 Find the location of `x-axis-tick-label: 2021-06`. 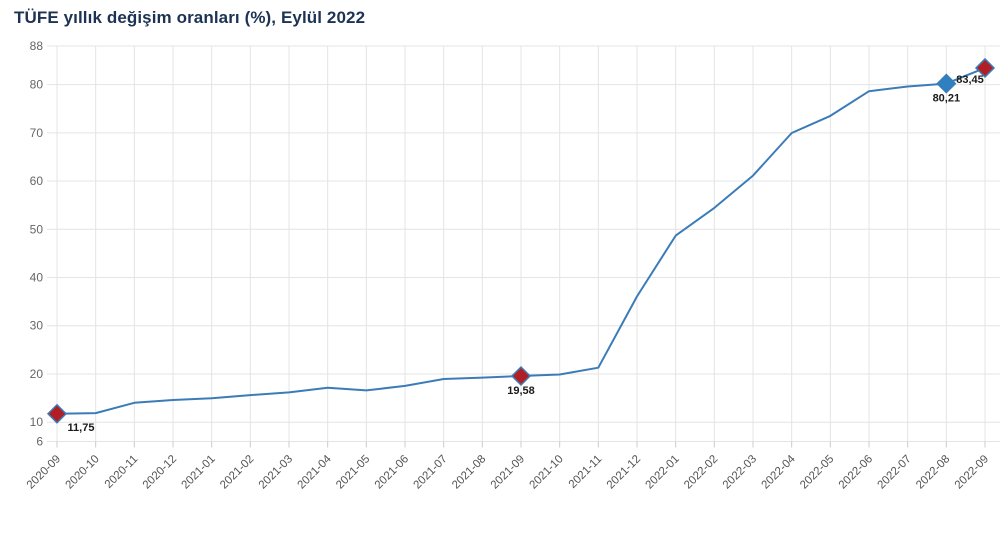

x-axis-tick-label: 2021-06 is located at coordinates (392, 472).